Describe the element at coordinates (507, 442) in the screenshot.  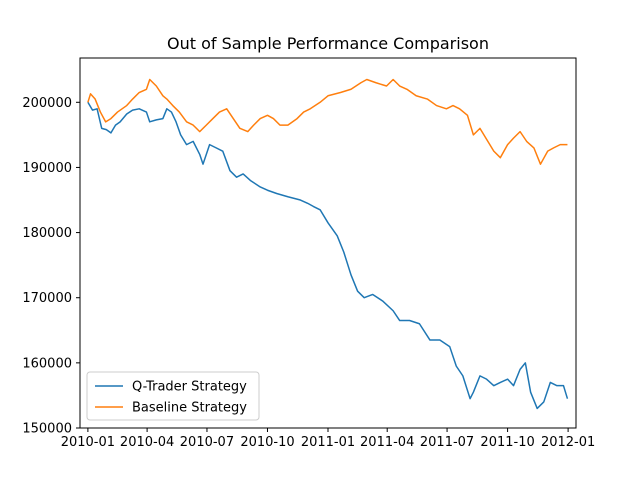
I see `x-tick-label: 2011-10` at that location.